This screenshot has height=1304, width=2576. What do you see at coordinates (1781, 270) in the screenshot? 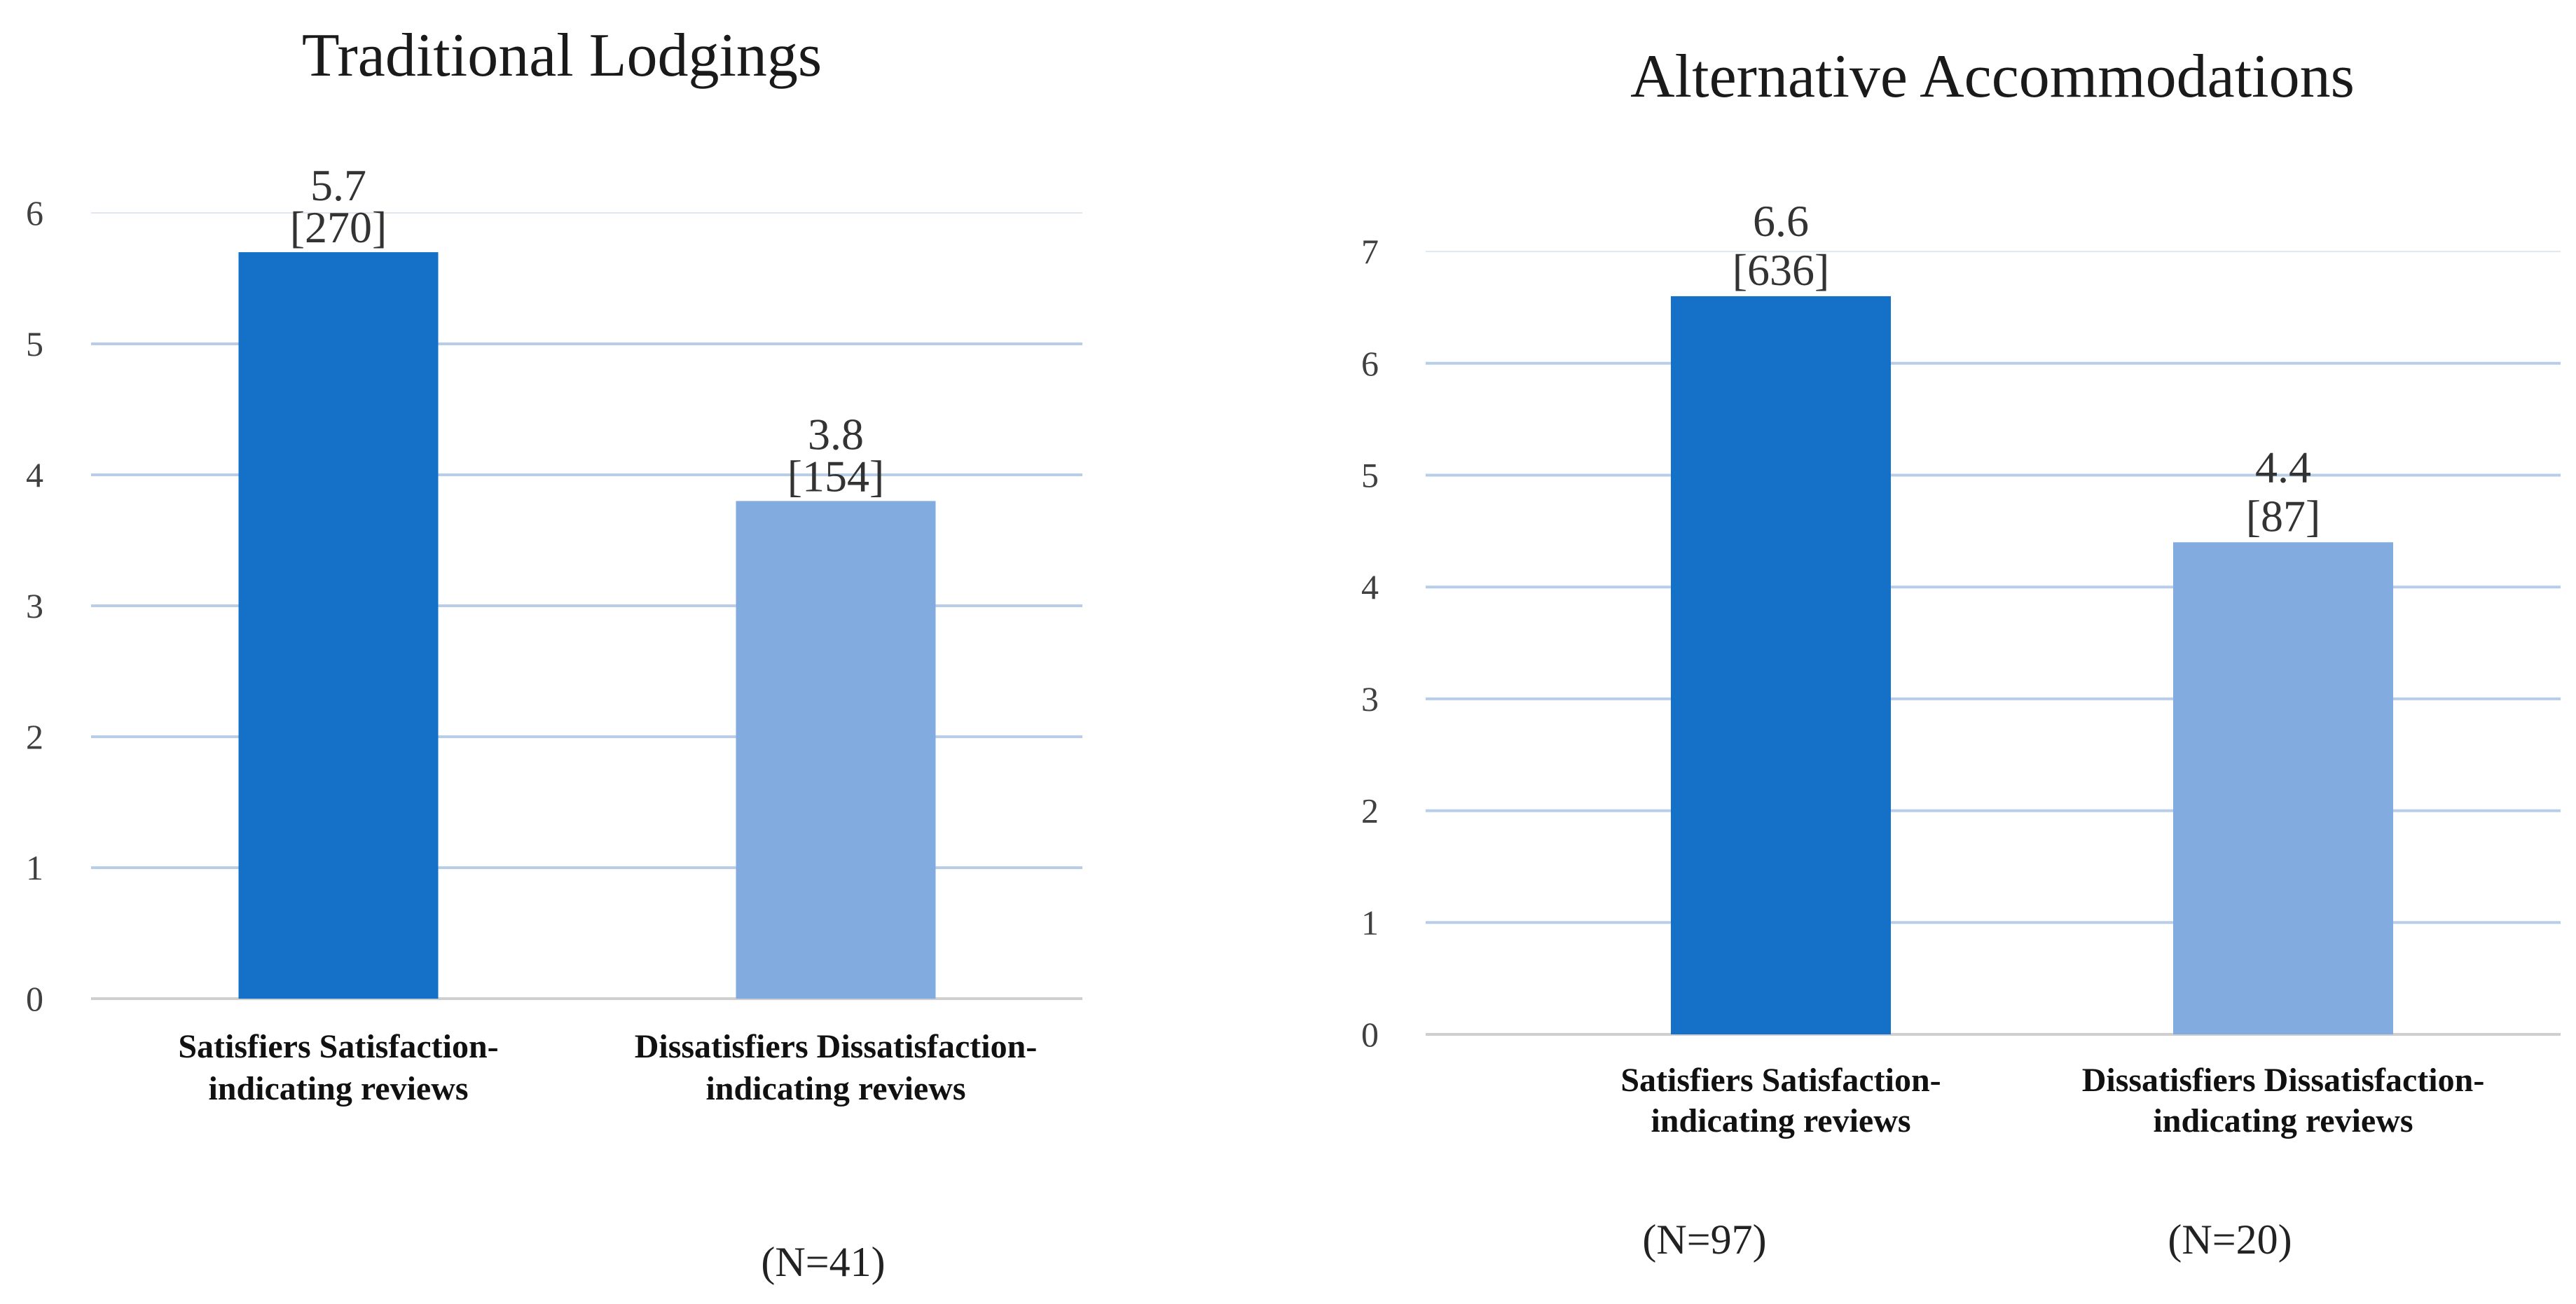
I see `data-label-count: [636]` at bounding box center [1781, 270].